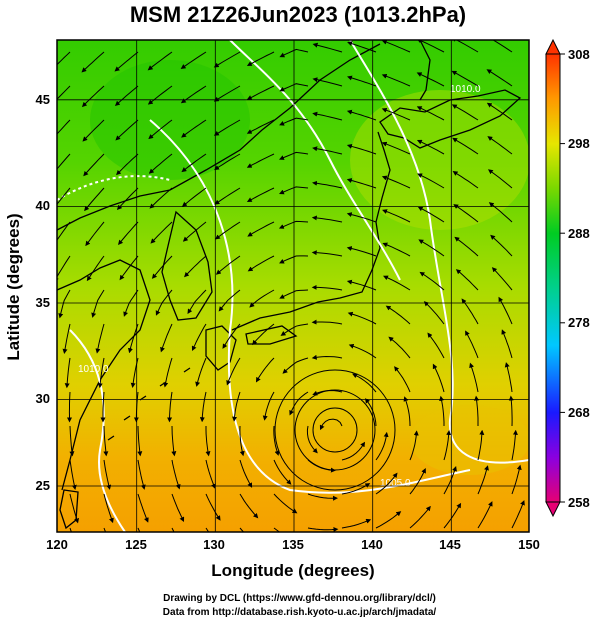 The image size is (599, 625). Describe the element at coordinates (43, 302) in the screenshot. I see `y-tick-label: 35` at that location.